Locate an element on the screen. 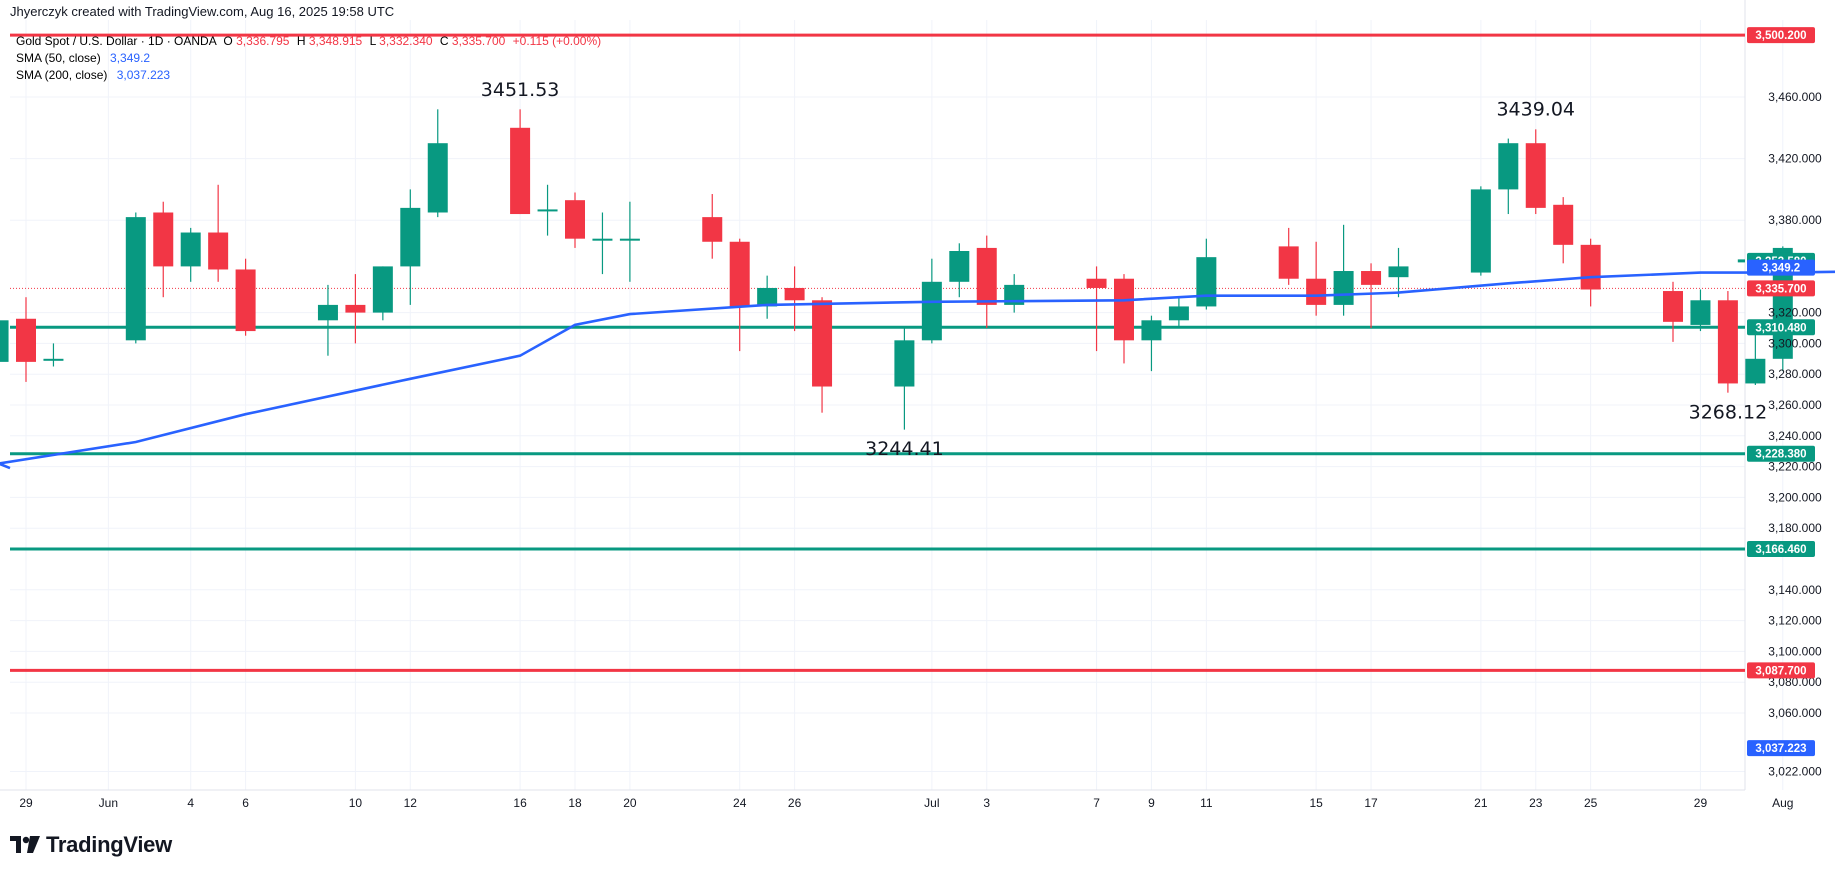 The image size is (1835, 875). time-tick-label: 17 is located at coordinates (1371, 803).